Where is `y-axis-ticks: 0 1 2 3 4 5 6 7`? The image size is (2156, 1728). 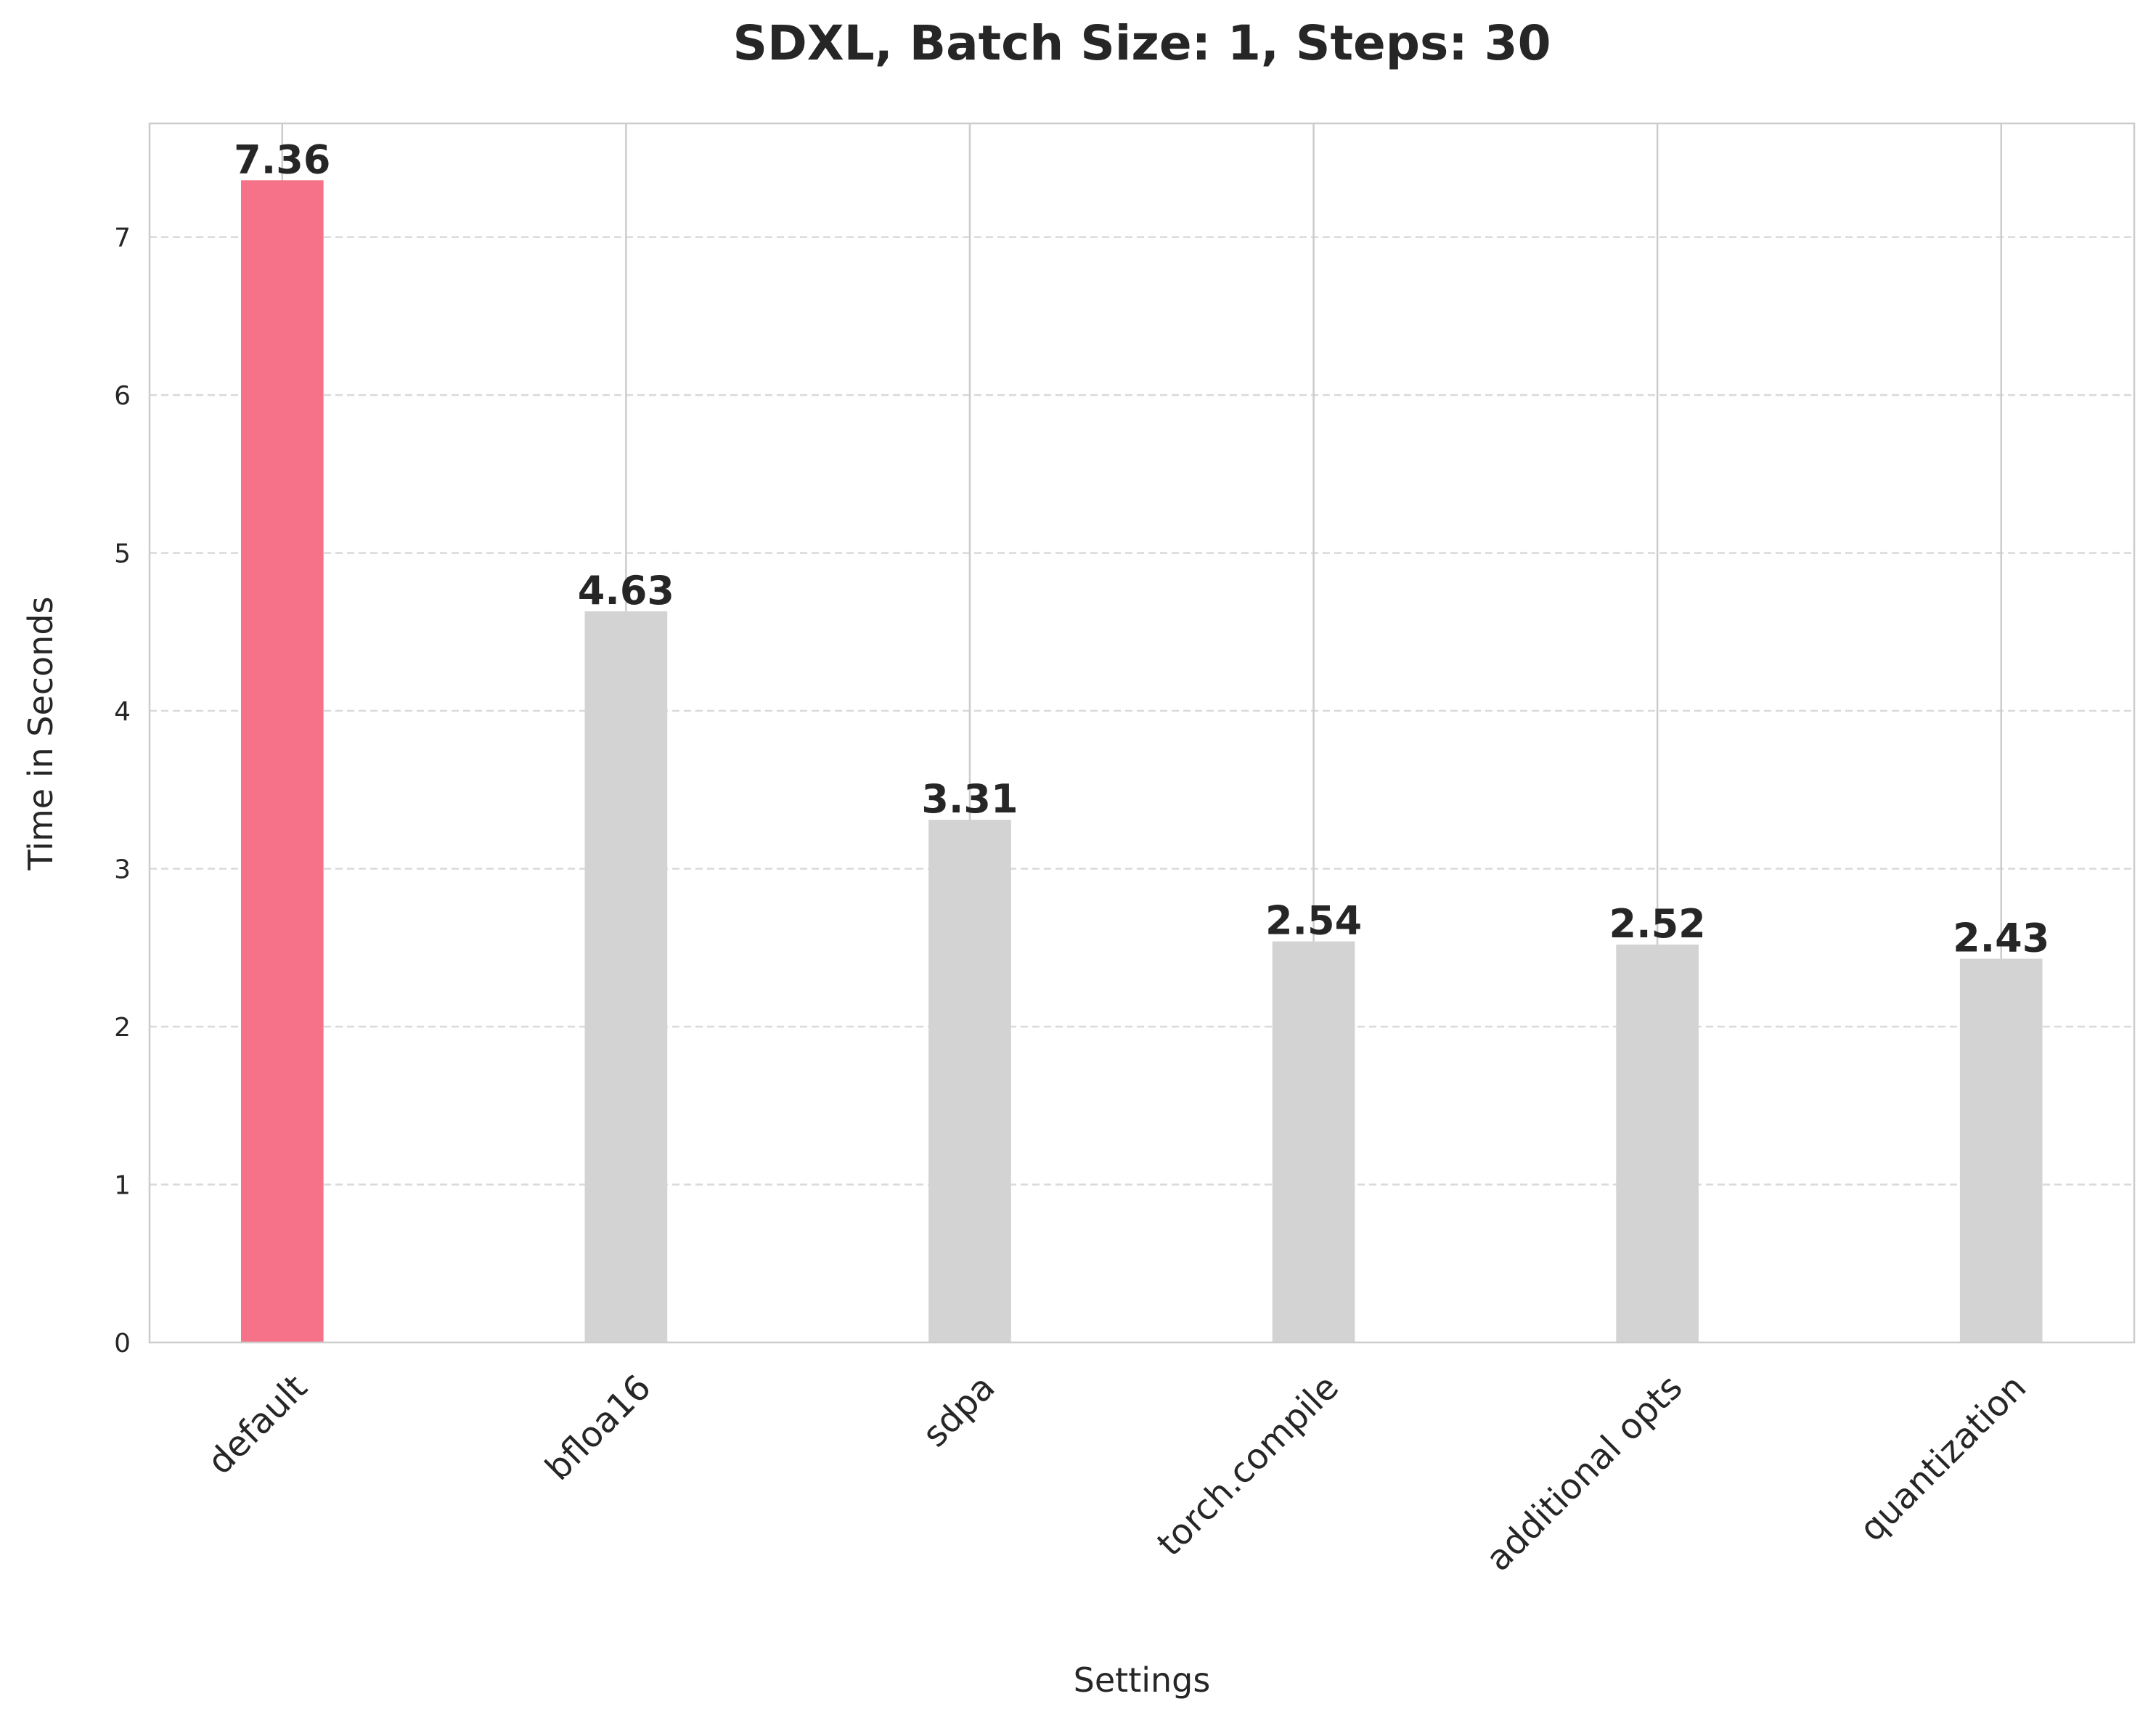
y-axis-ticks: 0 1 2 3 4 5 6 7 is located at coordinates (123, 791).